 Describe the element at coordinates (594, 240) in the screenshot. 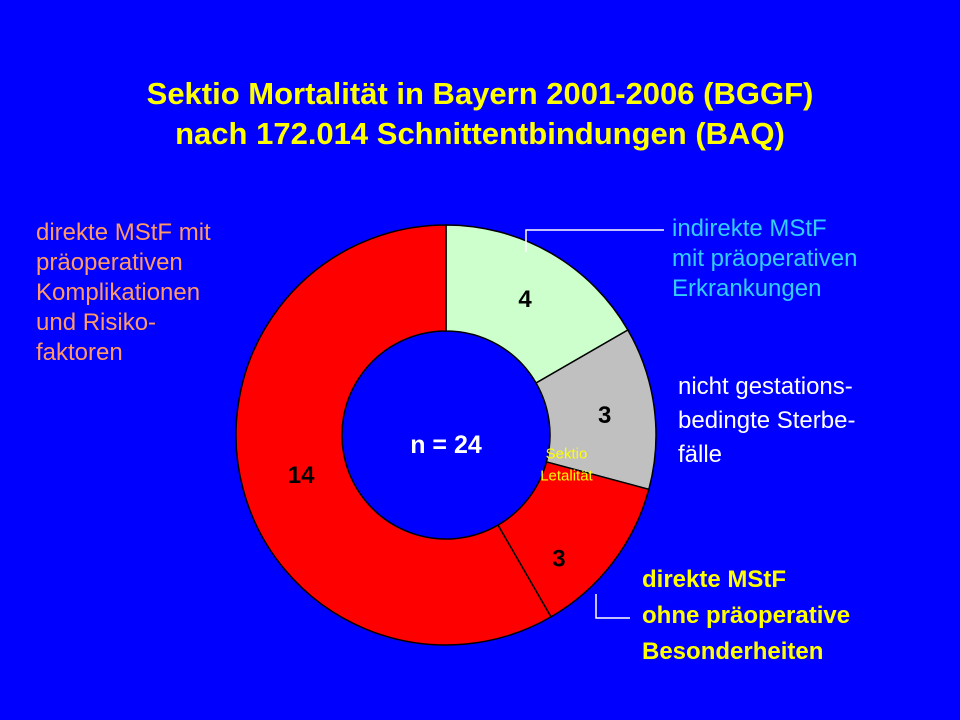

I see `leader-indirekte` at that location.